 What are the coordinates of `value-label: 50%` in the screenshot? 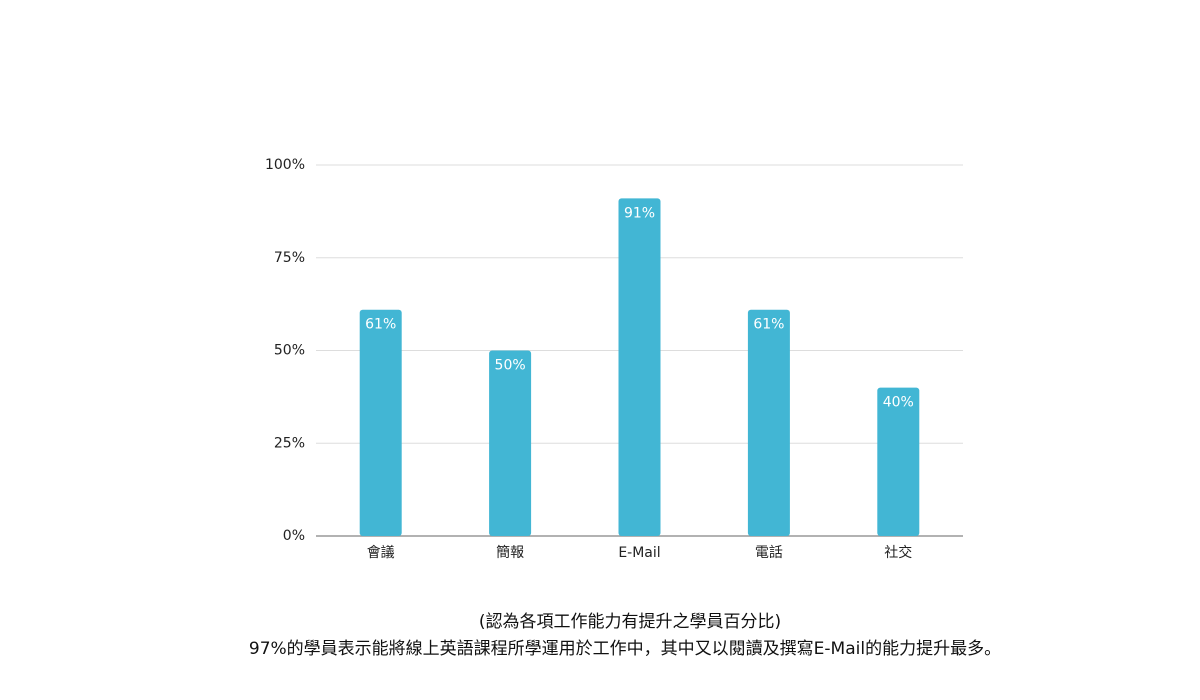 It's located at (510, 366).